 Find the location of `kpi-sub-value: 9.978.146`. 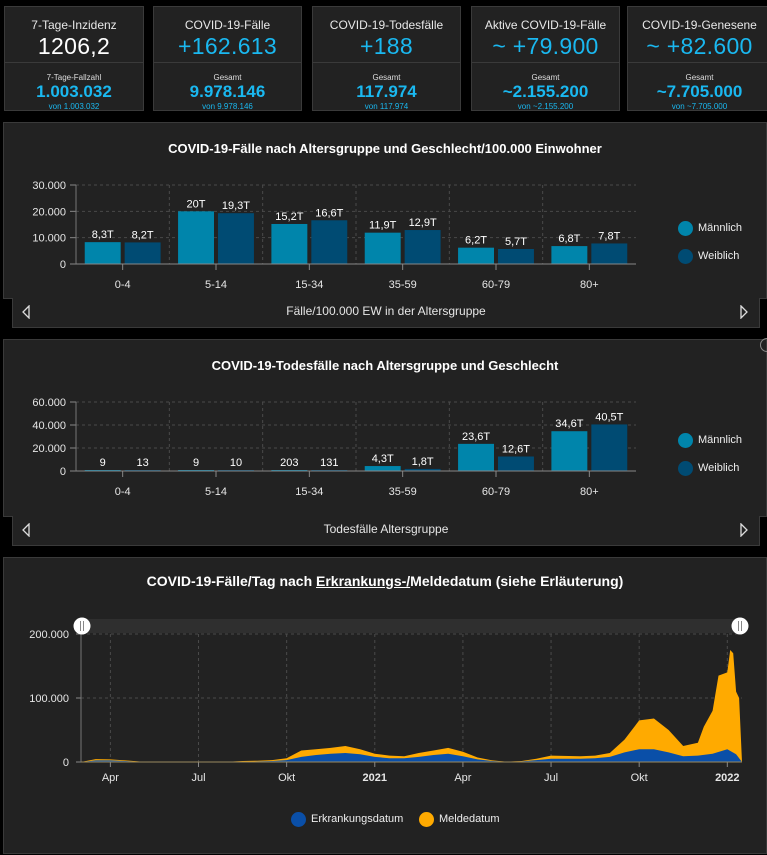

kpi-sub-value: 9.978.146 is located at coordinates (227, 91).